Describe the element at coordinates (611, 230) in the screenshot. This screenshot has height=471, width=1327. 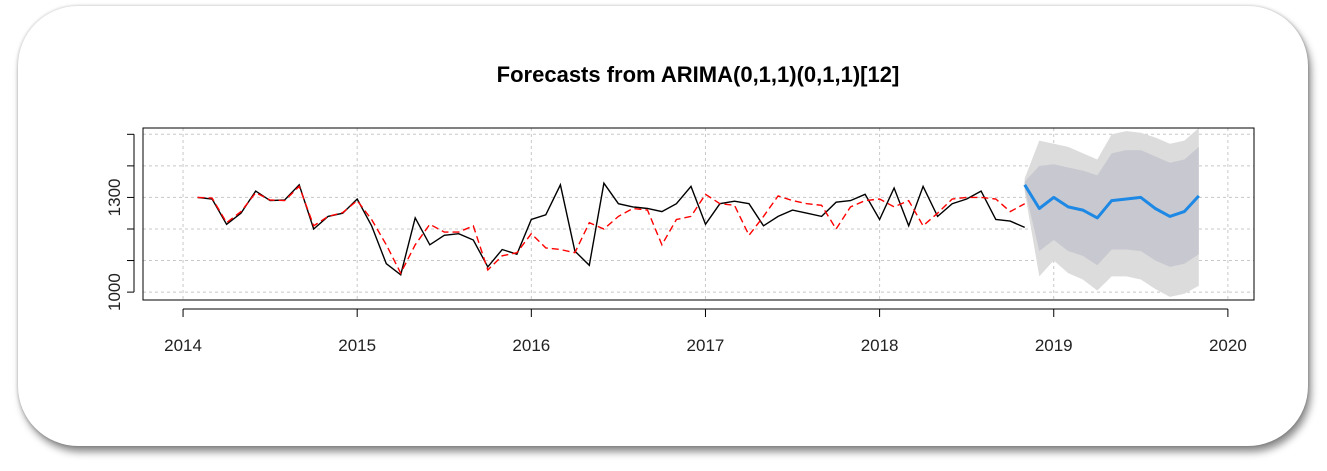
I see `fitted-series-line` at that location.